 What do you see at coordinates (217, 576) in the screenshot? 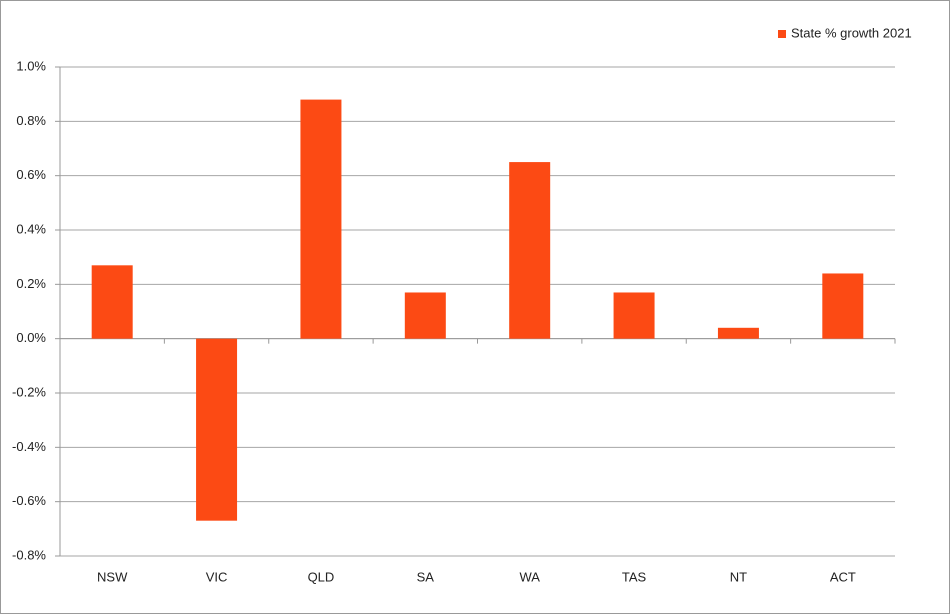
I see `x-tick-label: VIC` at bounding box center [217, 576].